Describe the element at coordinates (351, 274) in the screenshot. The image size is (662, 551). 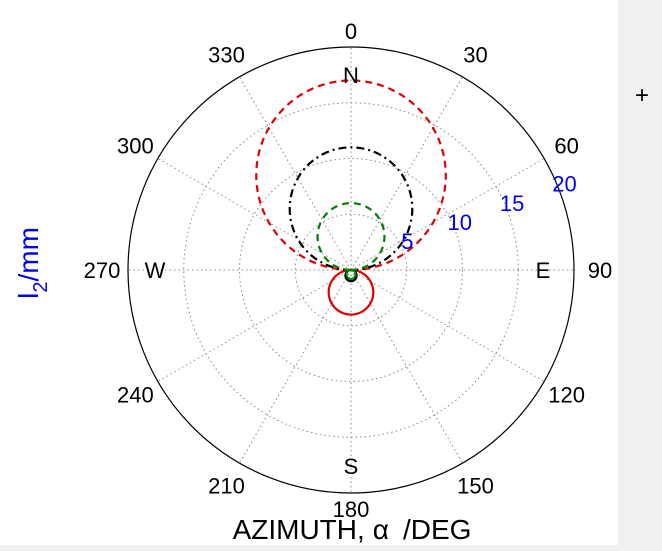
I see `series-green-south` at that location.